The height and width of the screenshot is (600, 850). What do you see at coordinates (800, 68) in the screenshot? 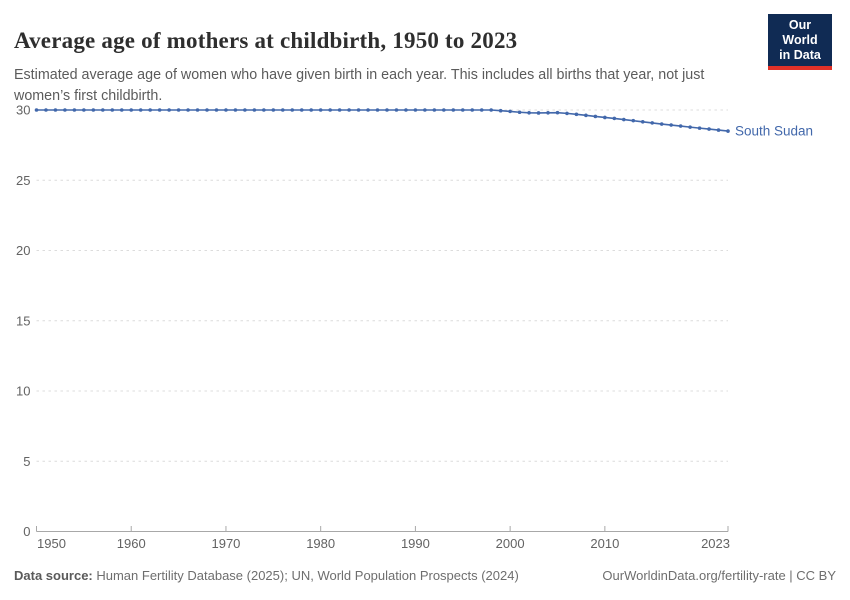
I see `owid-logo-red-bar` at bounding box center [800, 68].